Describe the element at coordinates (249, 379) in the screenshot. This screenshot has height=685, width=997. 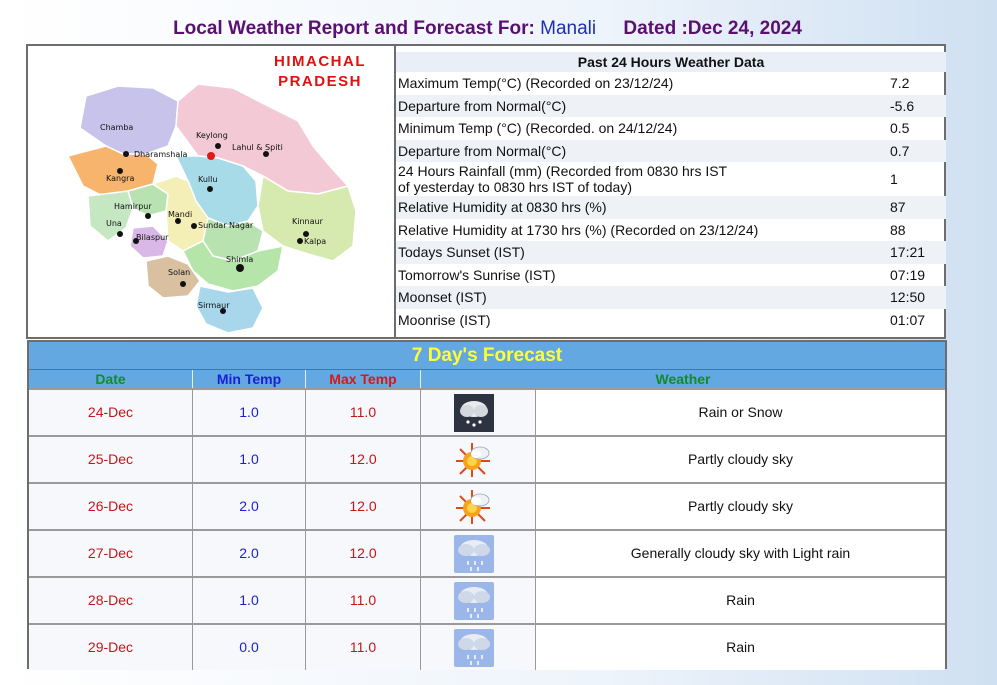
I see `col-min-temp: Min Temp` at that location.